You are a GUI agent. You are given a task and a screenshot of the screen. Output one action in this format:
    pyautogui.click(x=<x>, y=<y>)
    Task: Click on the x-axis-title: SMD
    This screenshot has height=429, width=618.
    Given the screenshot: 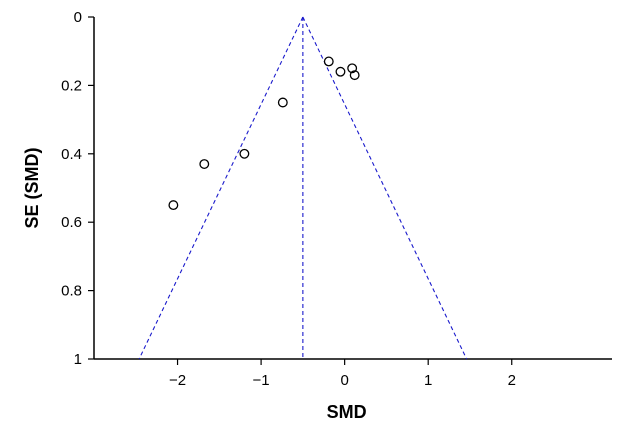 What is the action you would take?
    pyautogui.click(x=347, y=412)
    